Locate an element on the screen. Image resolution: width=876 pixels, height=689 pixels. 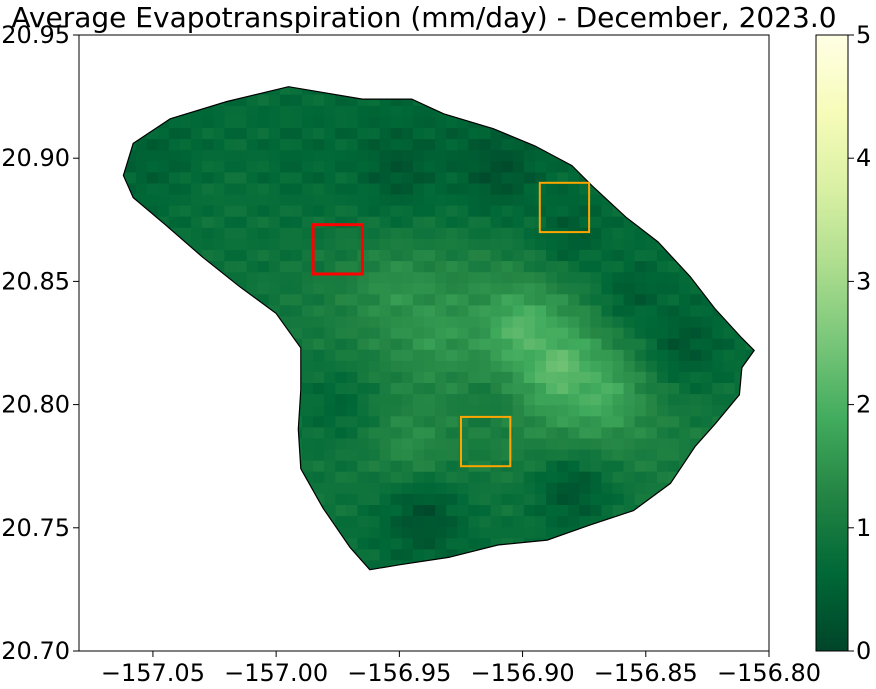
highlight-box is located at coordinates (486, 441).